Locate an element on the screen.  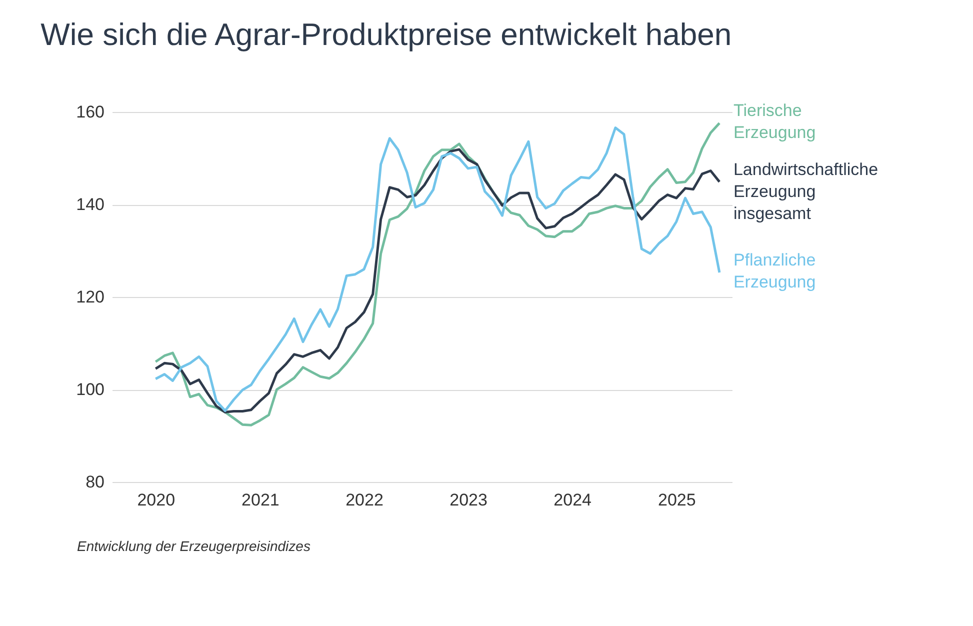
x-tick-label: 2024 is located at coordinates (573, 500).